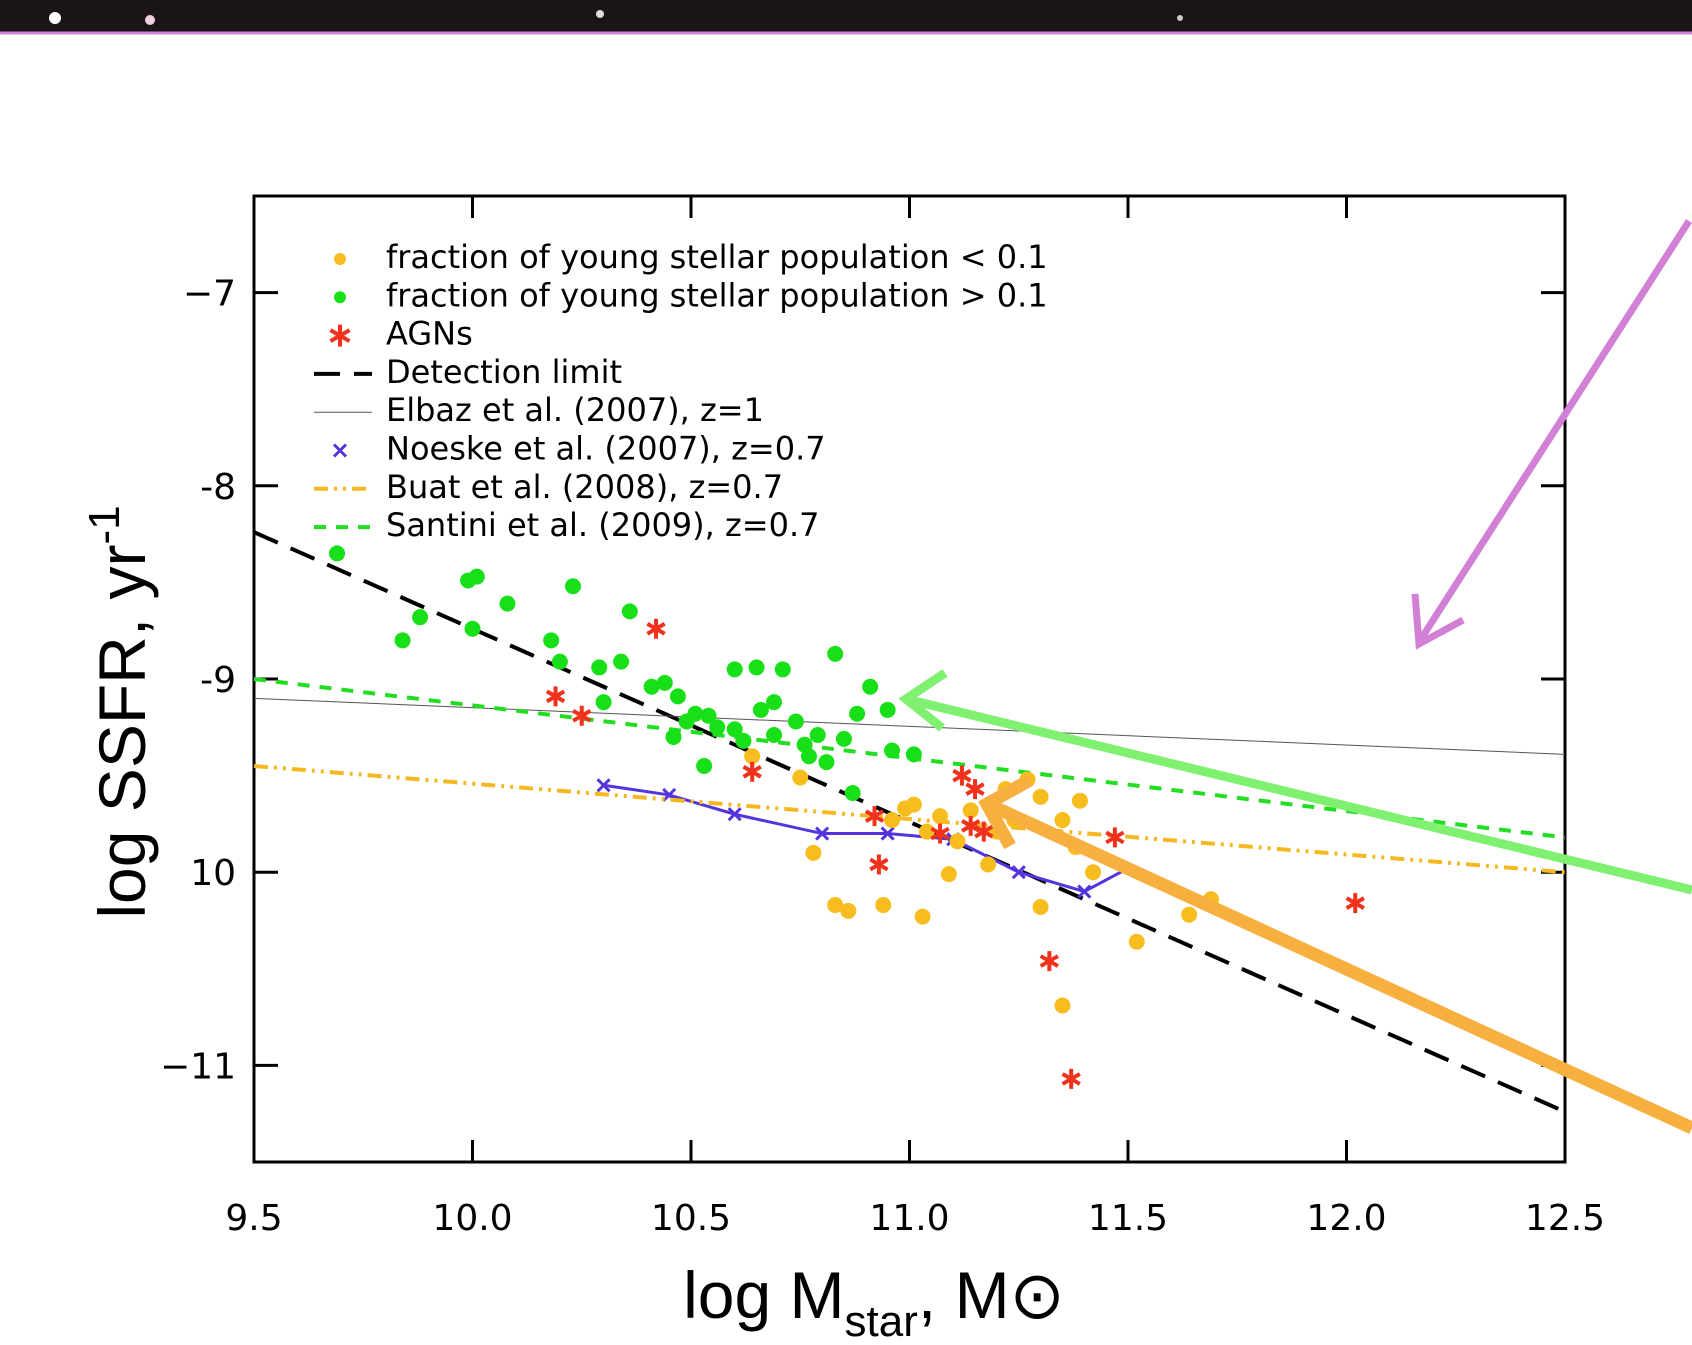 The image size is (1692, 1345). I want to click on header-band, so click(846, 16).